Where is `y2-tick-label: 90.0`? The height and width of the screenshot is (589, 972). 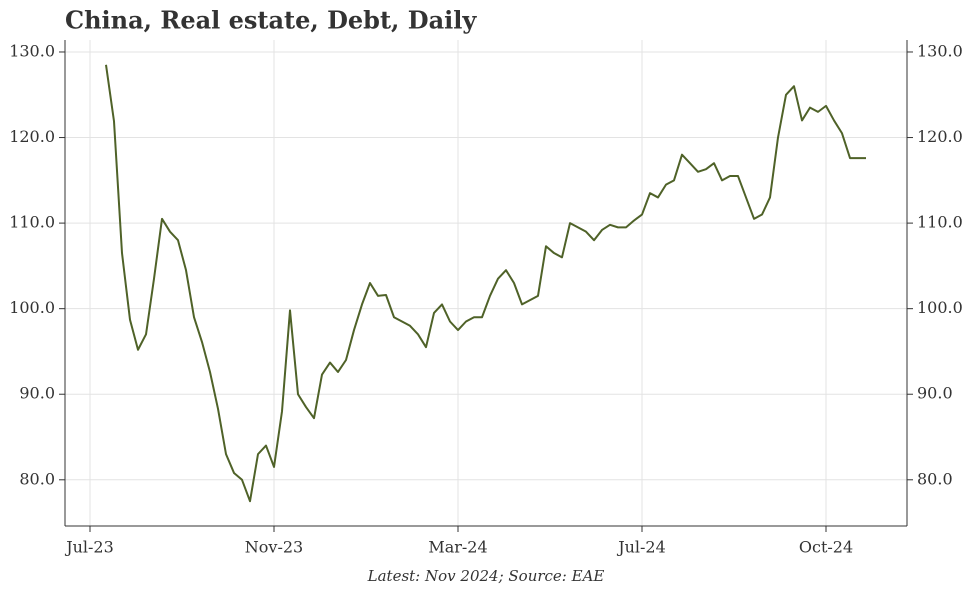
y2-tick-label: 90.0 is located at coordinates (935, 393).